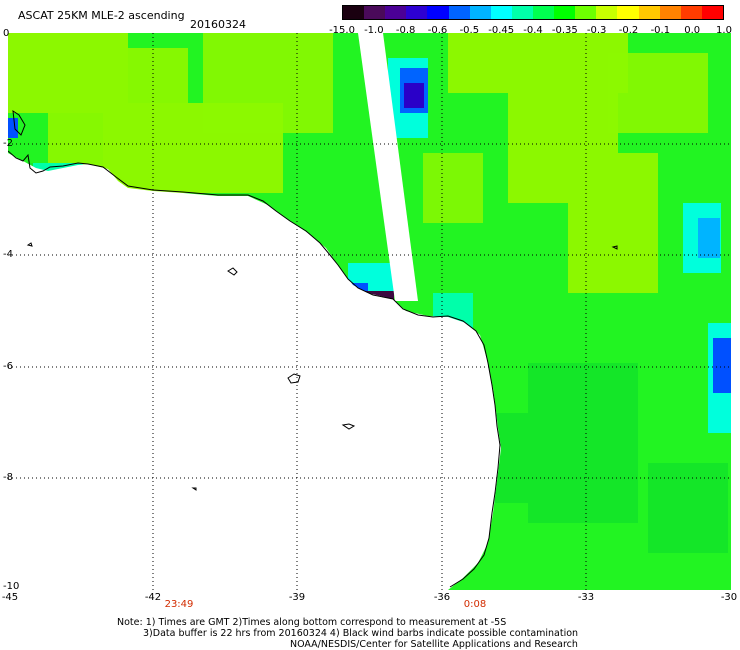 The image size is (740, 650). What do you see at coordinates (10, 597) in the screenshot?
I see `lon-label-45: -45` at bounding box center [10, 597].